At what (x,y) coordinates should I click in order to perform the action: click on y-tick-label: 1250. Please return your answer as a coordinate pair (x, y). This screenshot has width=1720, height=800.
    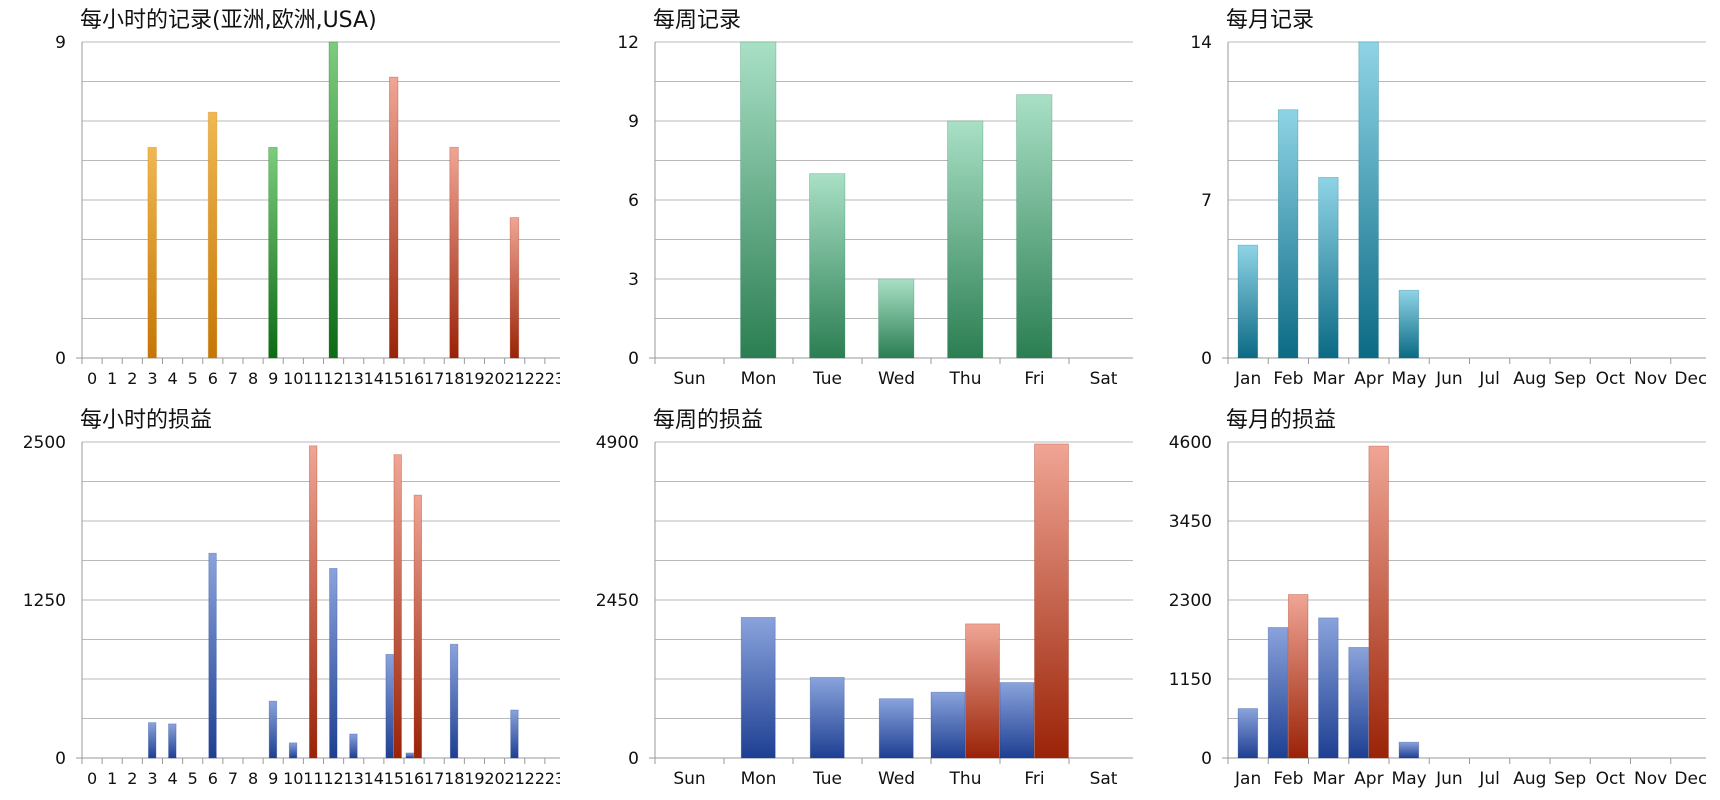
    Looking at the image, I should click on (44, 601).